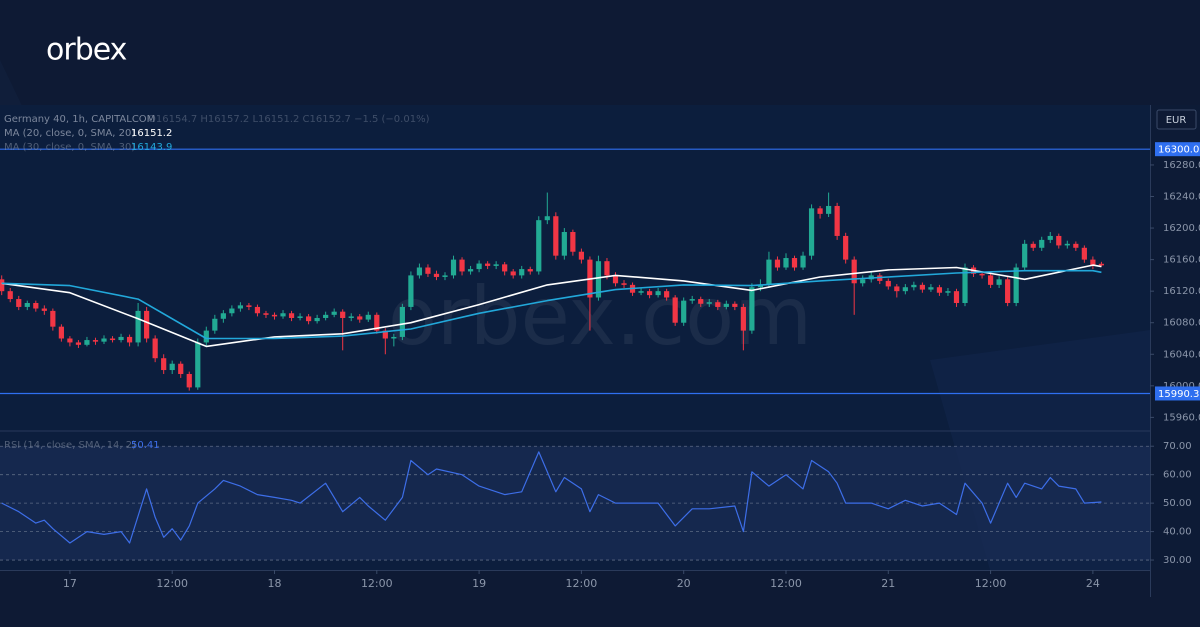 This screenshot has height=627, width=1200. What do you see at coordinates (684, 583) in the screenshot?
I see `x-tick-label: 20` at bounding box center [684, 583].